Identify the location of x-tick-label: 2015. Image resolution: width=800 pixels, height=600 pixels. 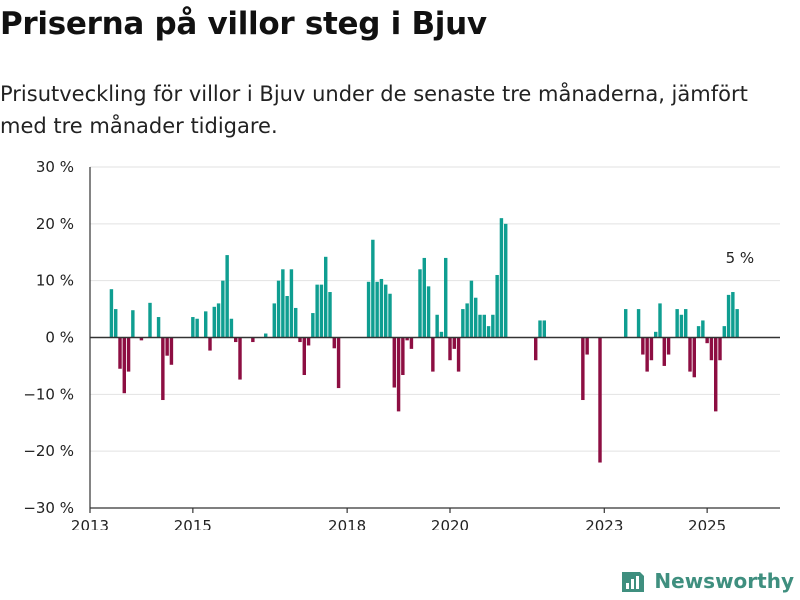
(193, 523).